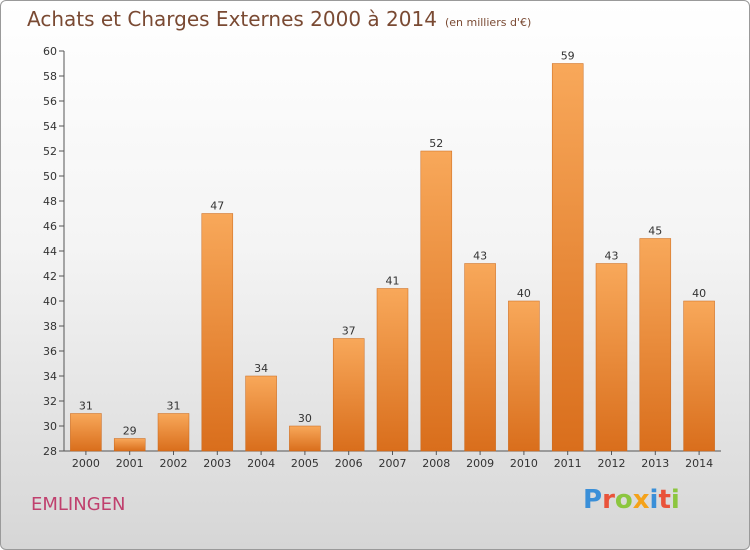 Image resolution: width=750 pixels, height=550 pixels. Describe the element at coordinates (393, 463) in the screenshot. I see `x-tick-label-2007: 2007` at that location.